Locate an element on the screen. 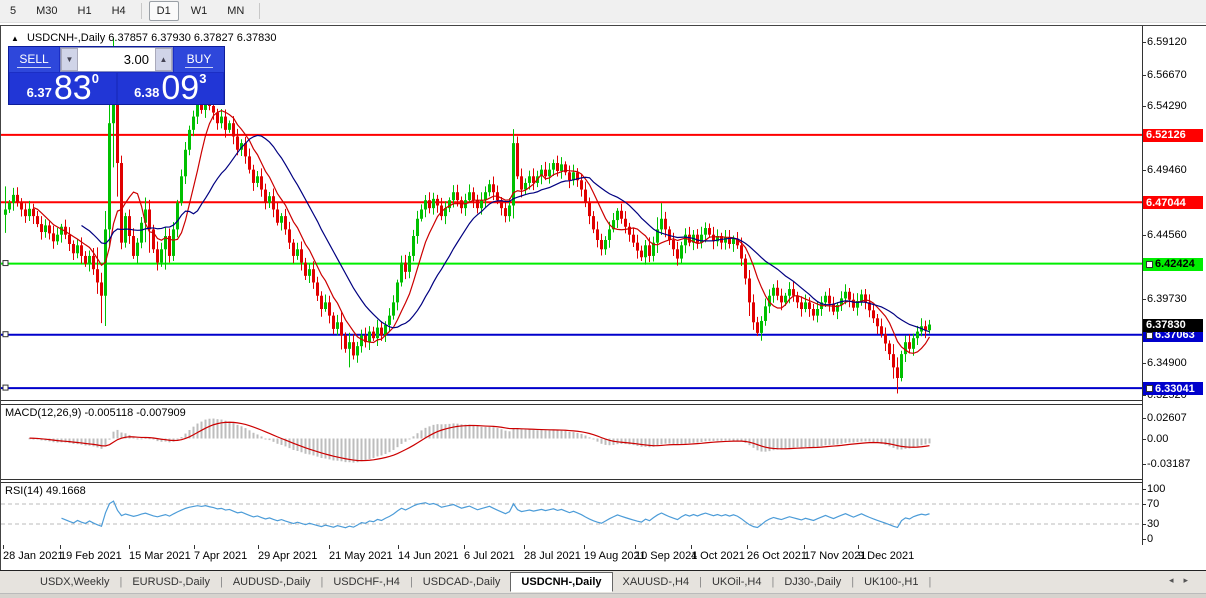 The image size is (1206, 598). macd-tick: 0.00 is located at coordinates (1158, 438).